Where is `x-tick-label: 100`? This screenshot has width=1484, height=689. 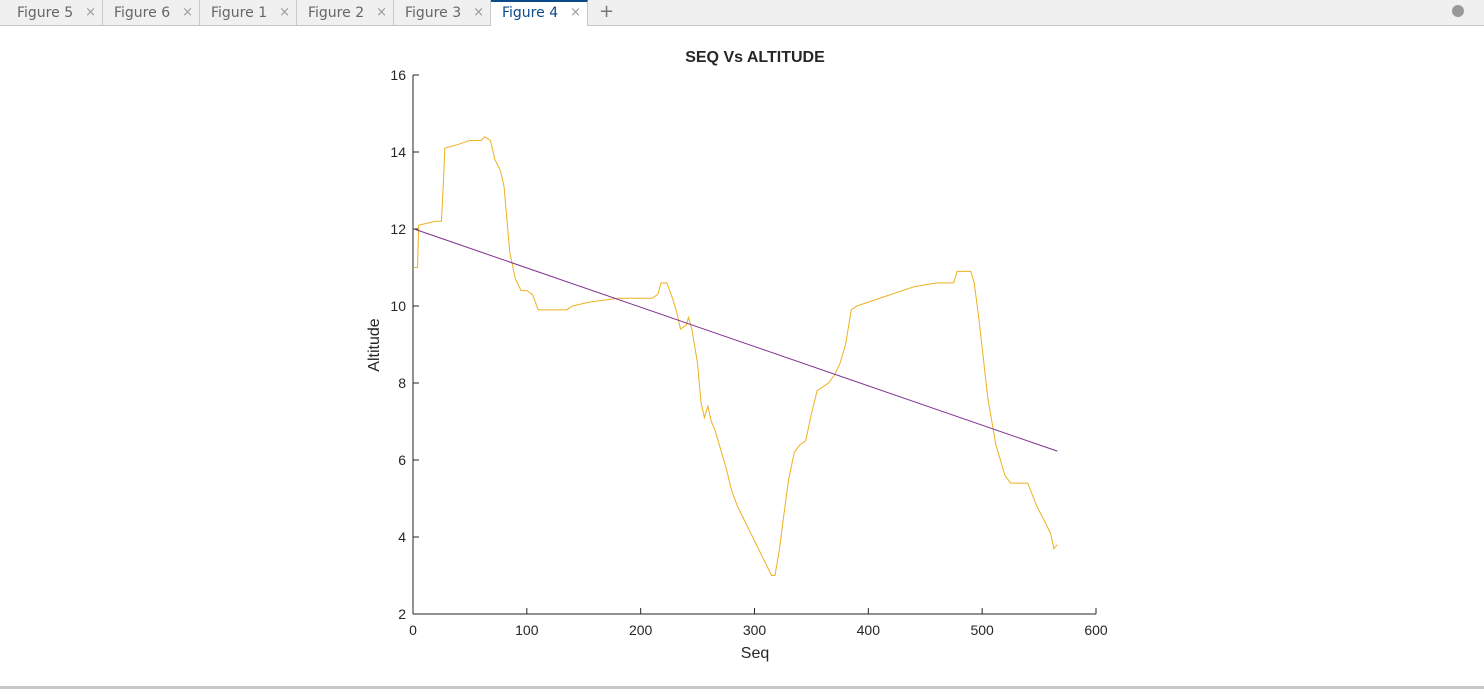
x-tick-label: 100 is located at coordinates (527, 630).